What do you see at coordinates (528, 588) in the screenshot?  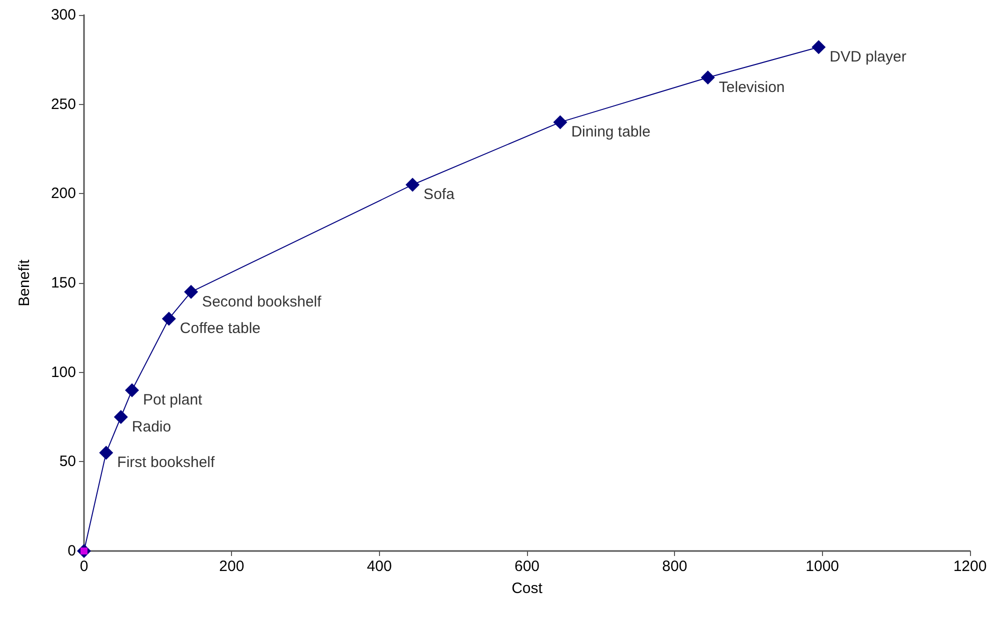 I see `x-axis-title: Cost` at bounding box center [528, 588].